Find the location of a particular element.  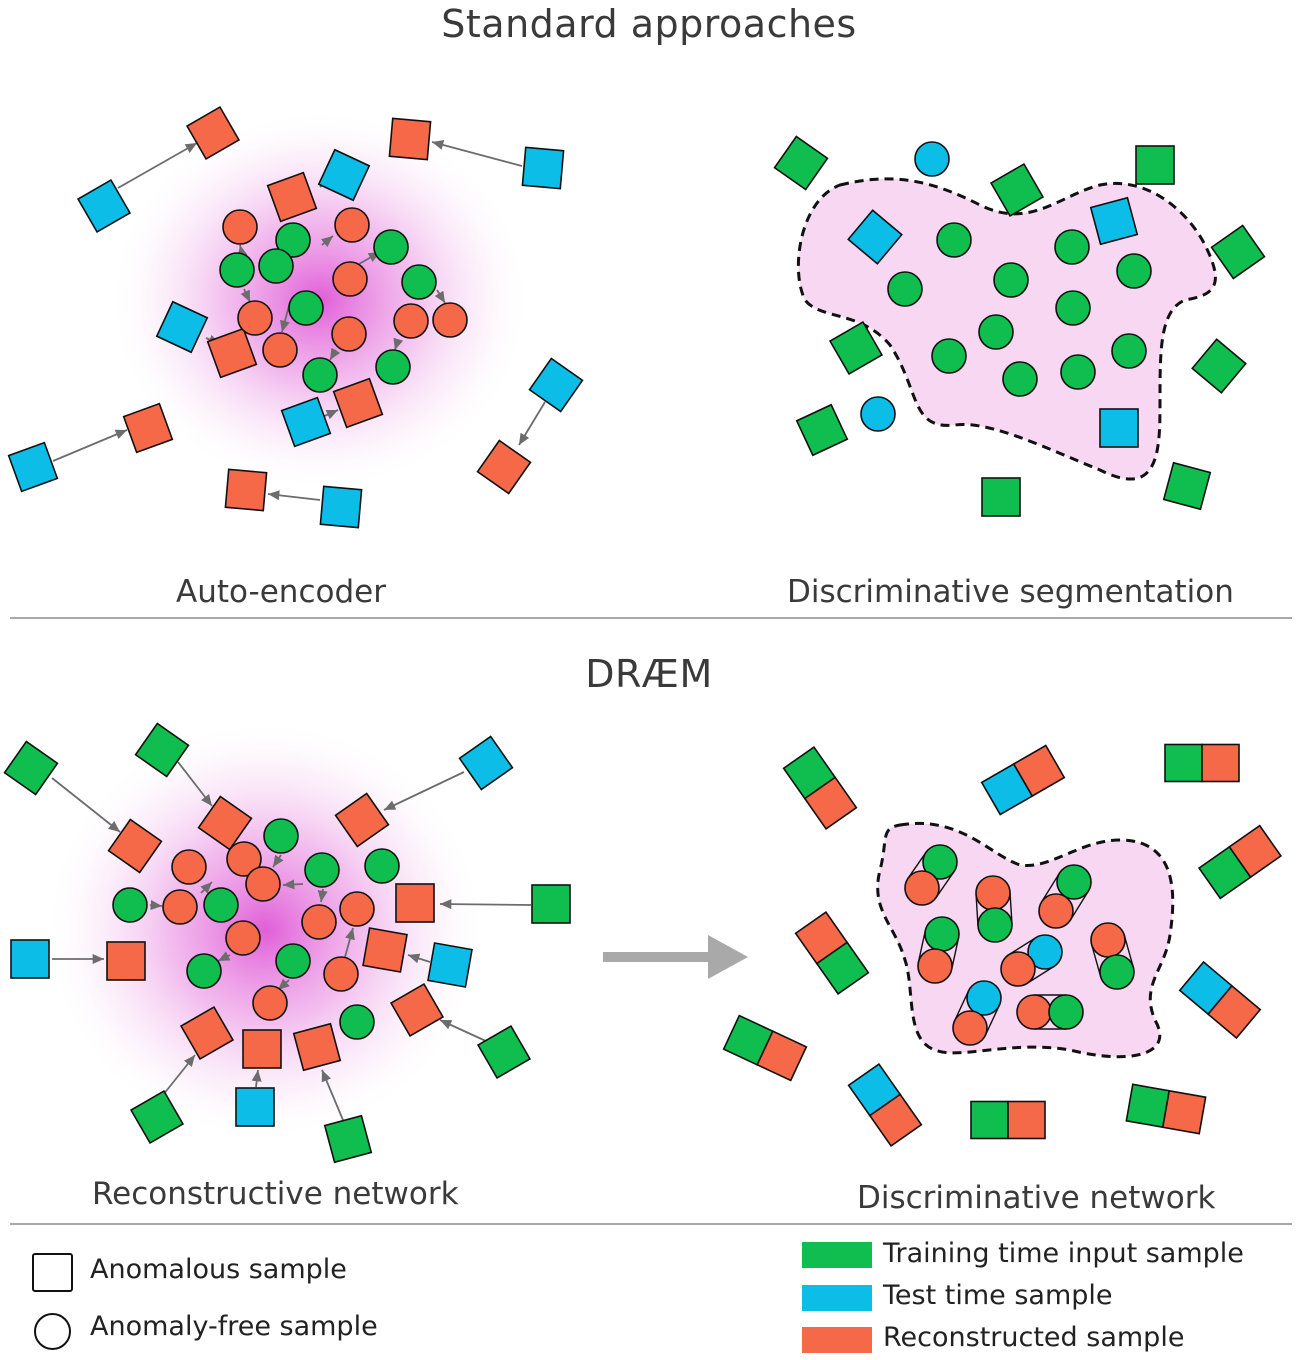

draem-title: DRÆM is located at coordinates (649, 674).